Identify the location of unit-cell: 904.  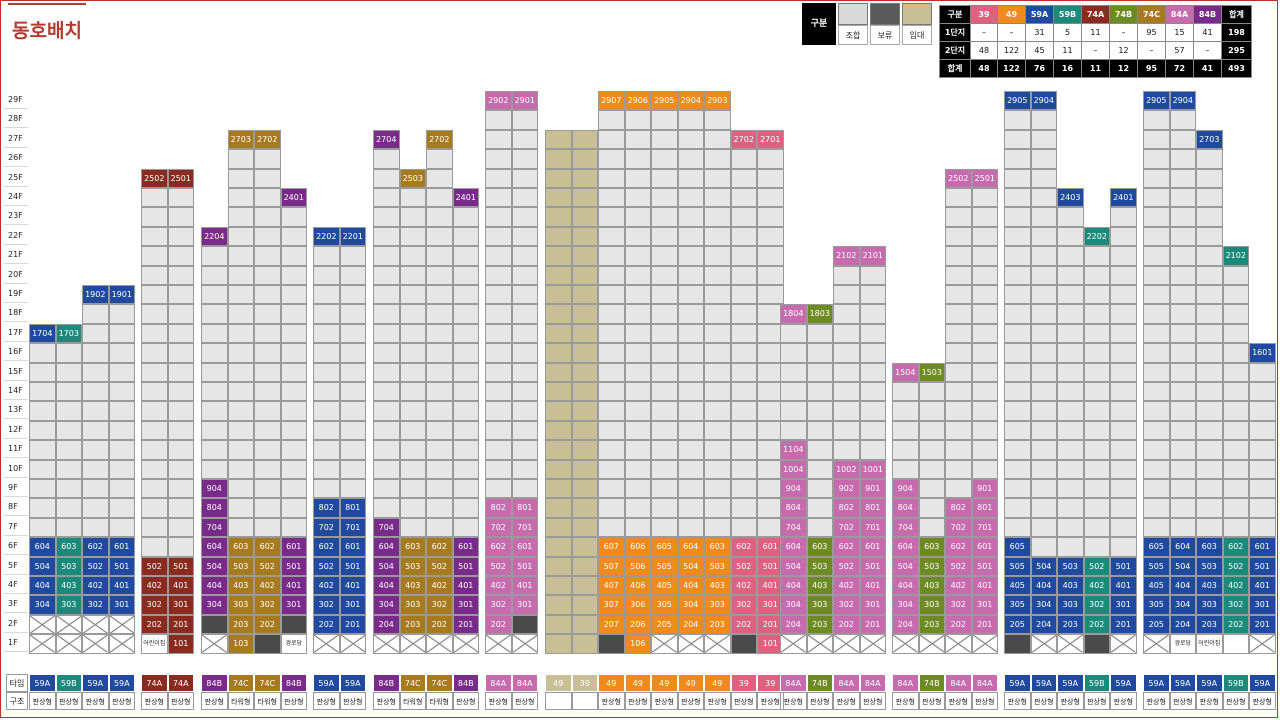
(905, 489).